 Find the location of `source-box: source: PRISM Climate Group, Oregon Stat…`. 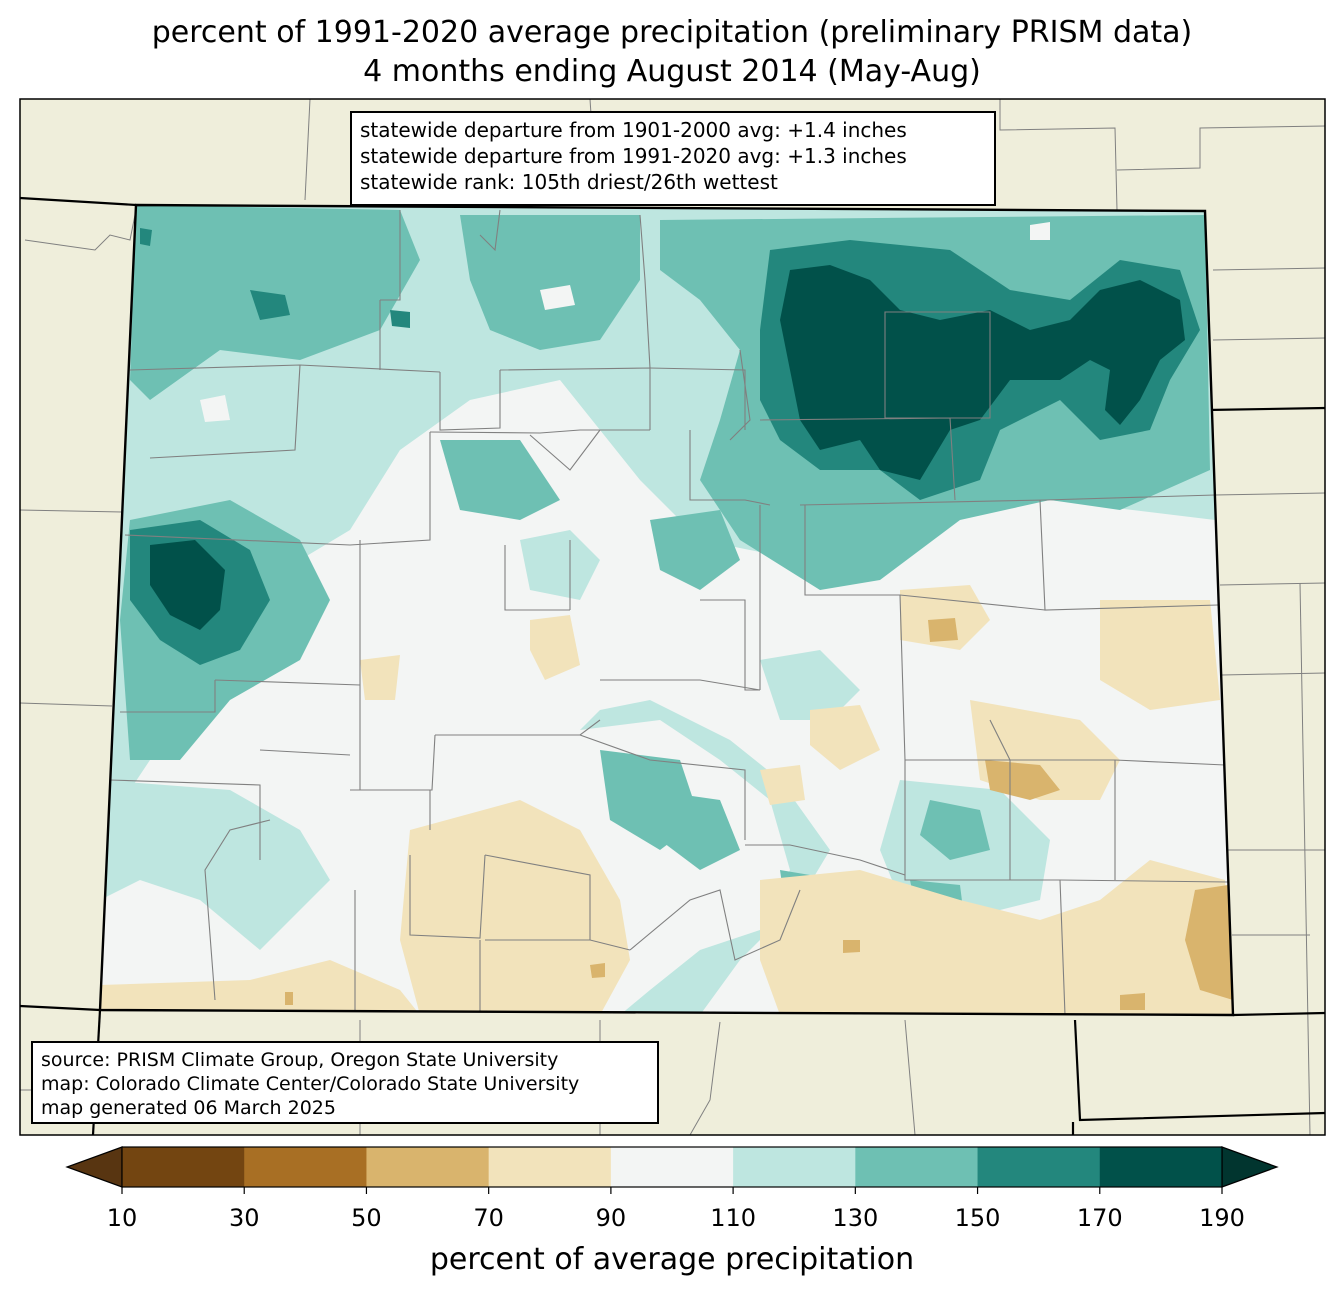

source-box: source: PRISM Climate Group, Oregon Stat… is located at coordinates (345, 1082).